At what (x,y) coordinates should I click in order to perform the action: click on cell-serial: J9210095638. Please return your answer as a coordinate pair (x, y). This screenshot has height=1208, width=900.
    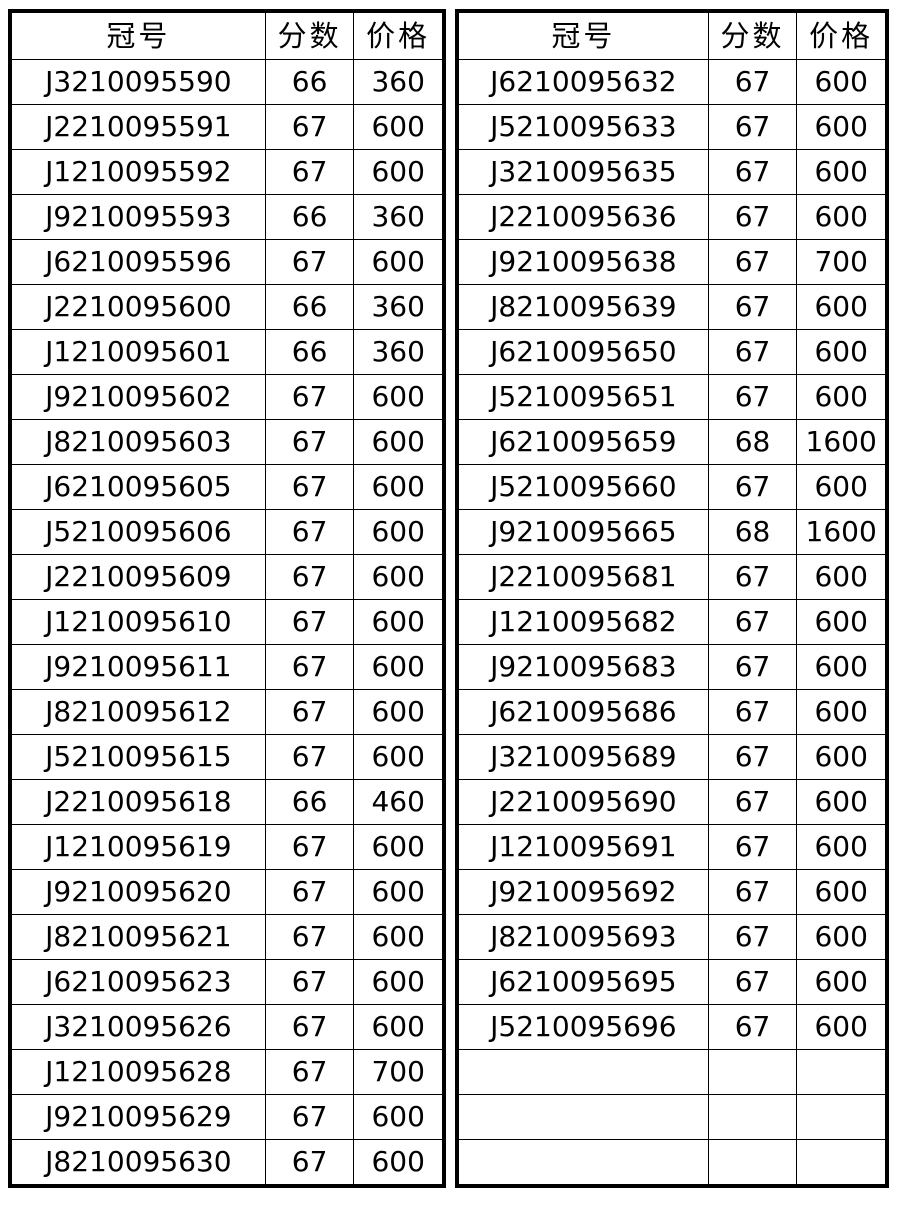
    Looking at the image, I should click on (583, 262).